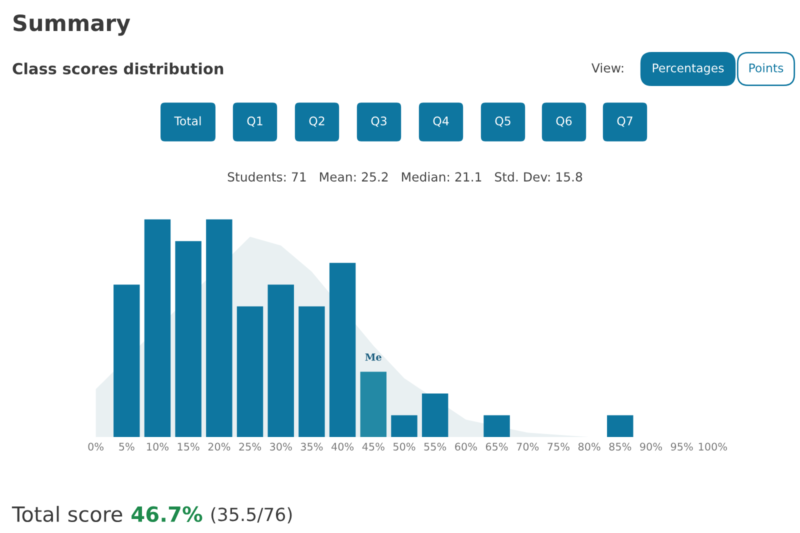 Image resolution: width=800 pixels, height=533 pixels. I want to click on x-tick-label: 55%, so click(435, 446).